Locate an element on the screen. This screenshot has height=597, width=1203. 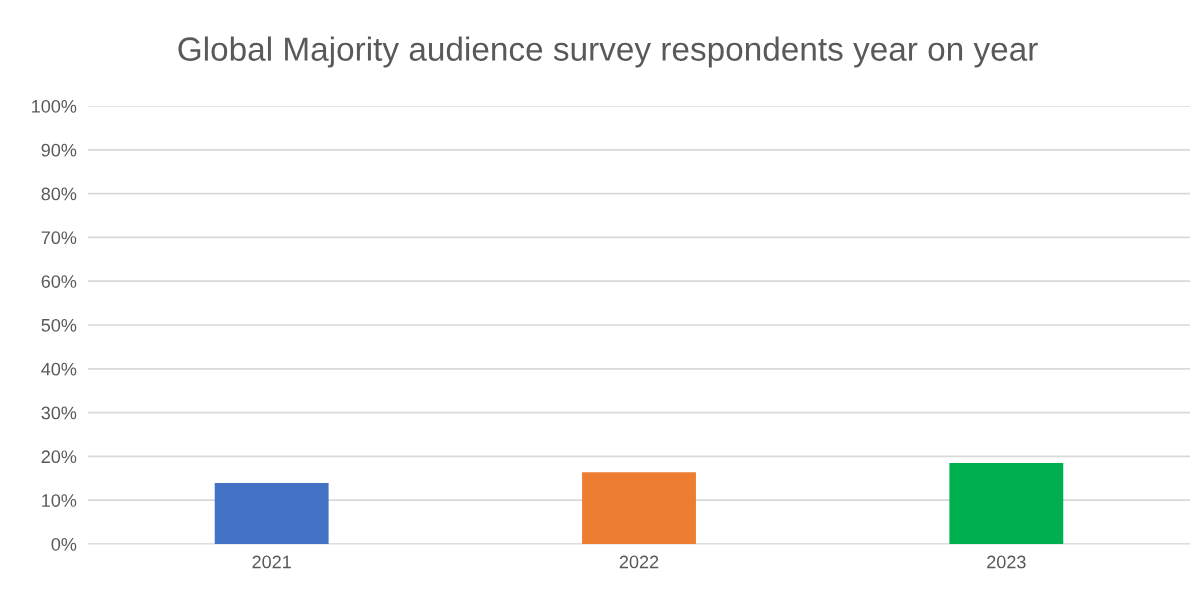
x-tick-label: 2021 is located at coordinates (271, 562).